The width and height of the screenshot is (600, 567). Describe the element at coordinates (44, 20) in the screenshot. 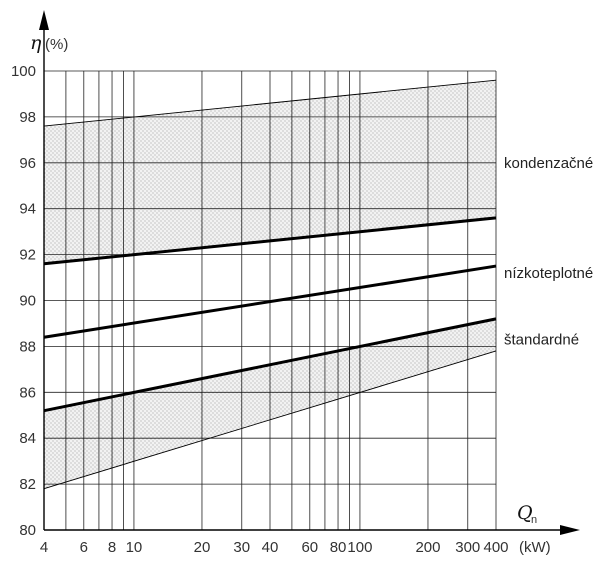

I see `y-axis-arrow` at that location.